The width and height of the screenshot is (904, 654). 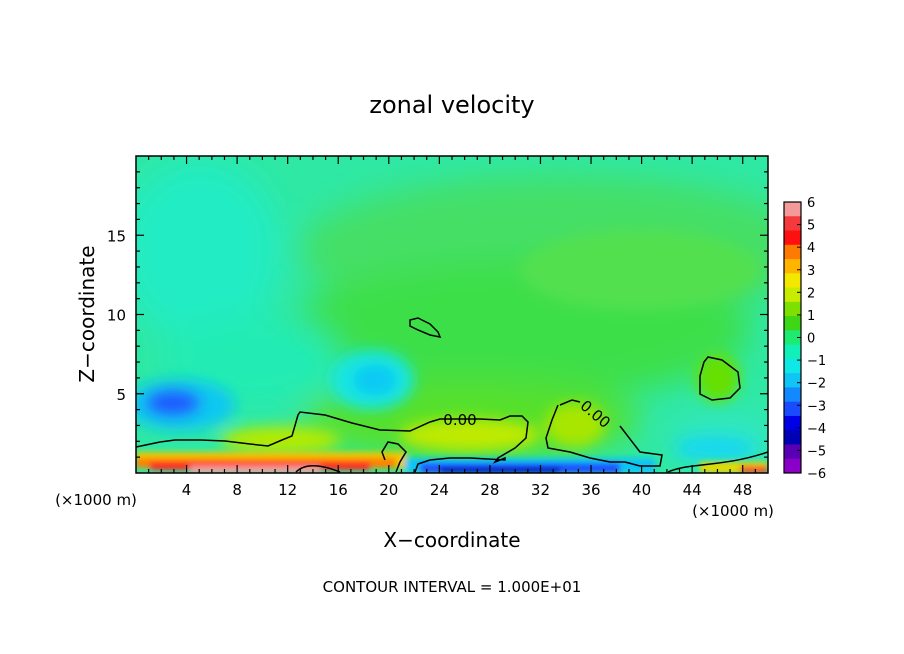 What do you see at coordinates (816, 474) in the screenshot?
I see `colorbar-tick-label: −6` at bounding box center [816, 474].